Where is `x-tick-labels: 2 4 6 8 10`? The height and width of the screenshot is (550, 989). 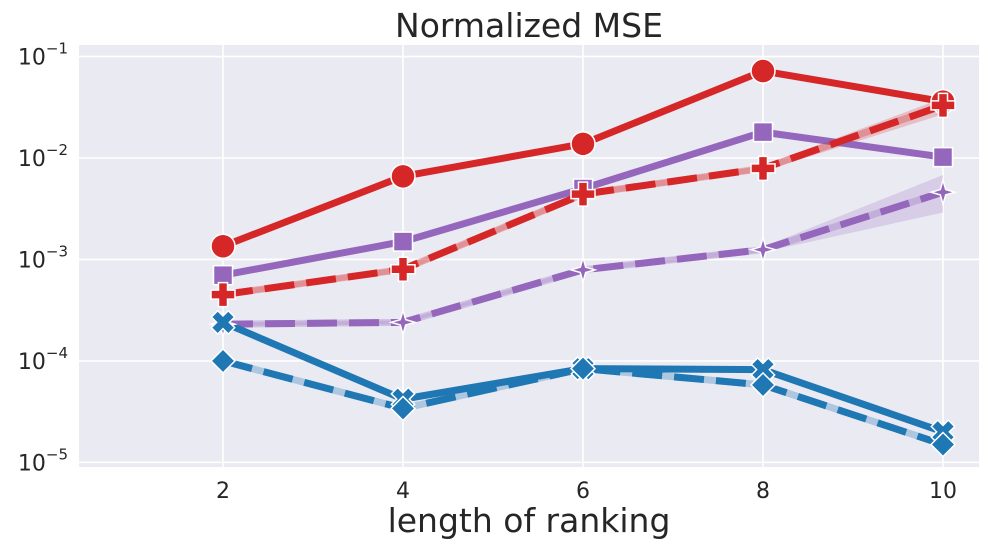
x-tick-labels: 2 4 6 8 10 is located at coordinates (586, 491).